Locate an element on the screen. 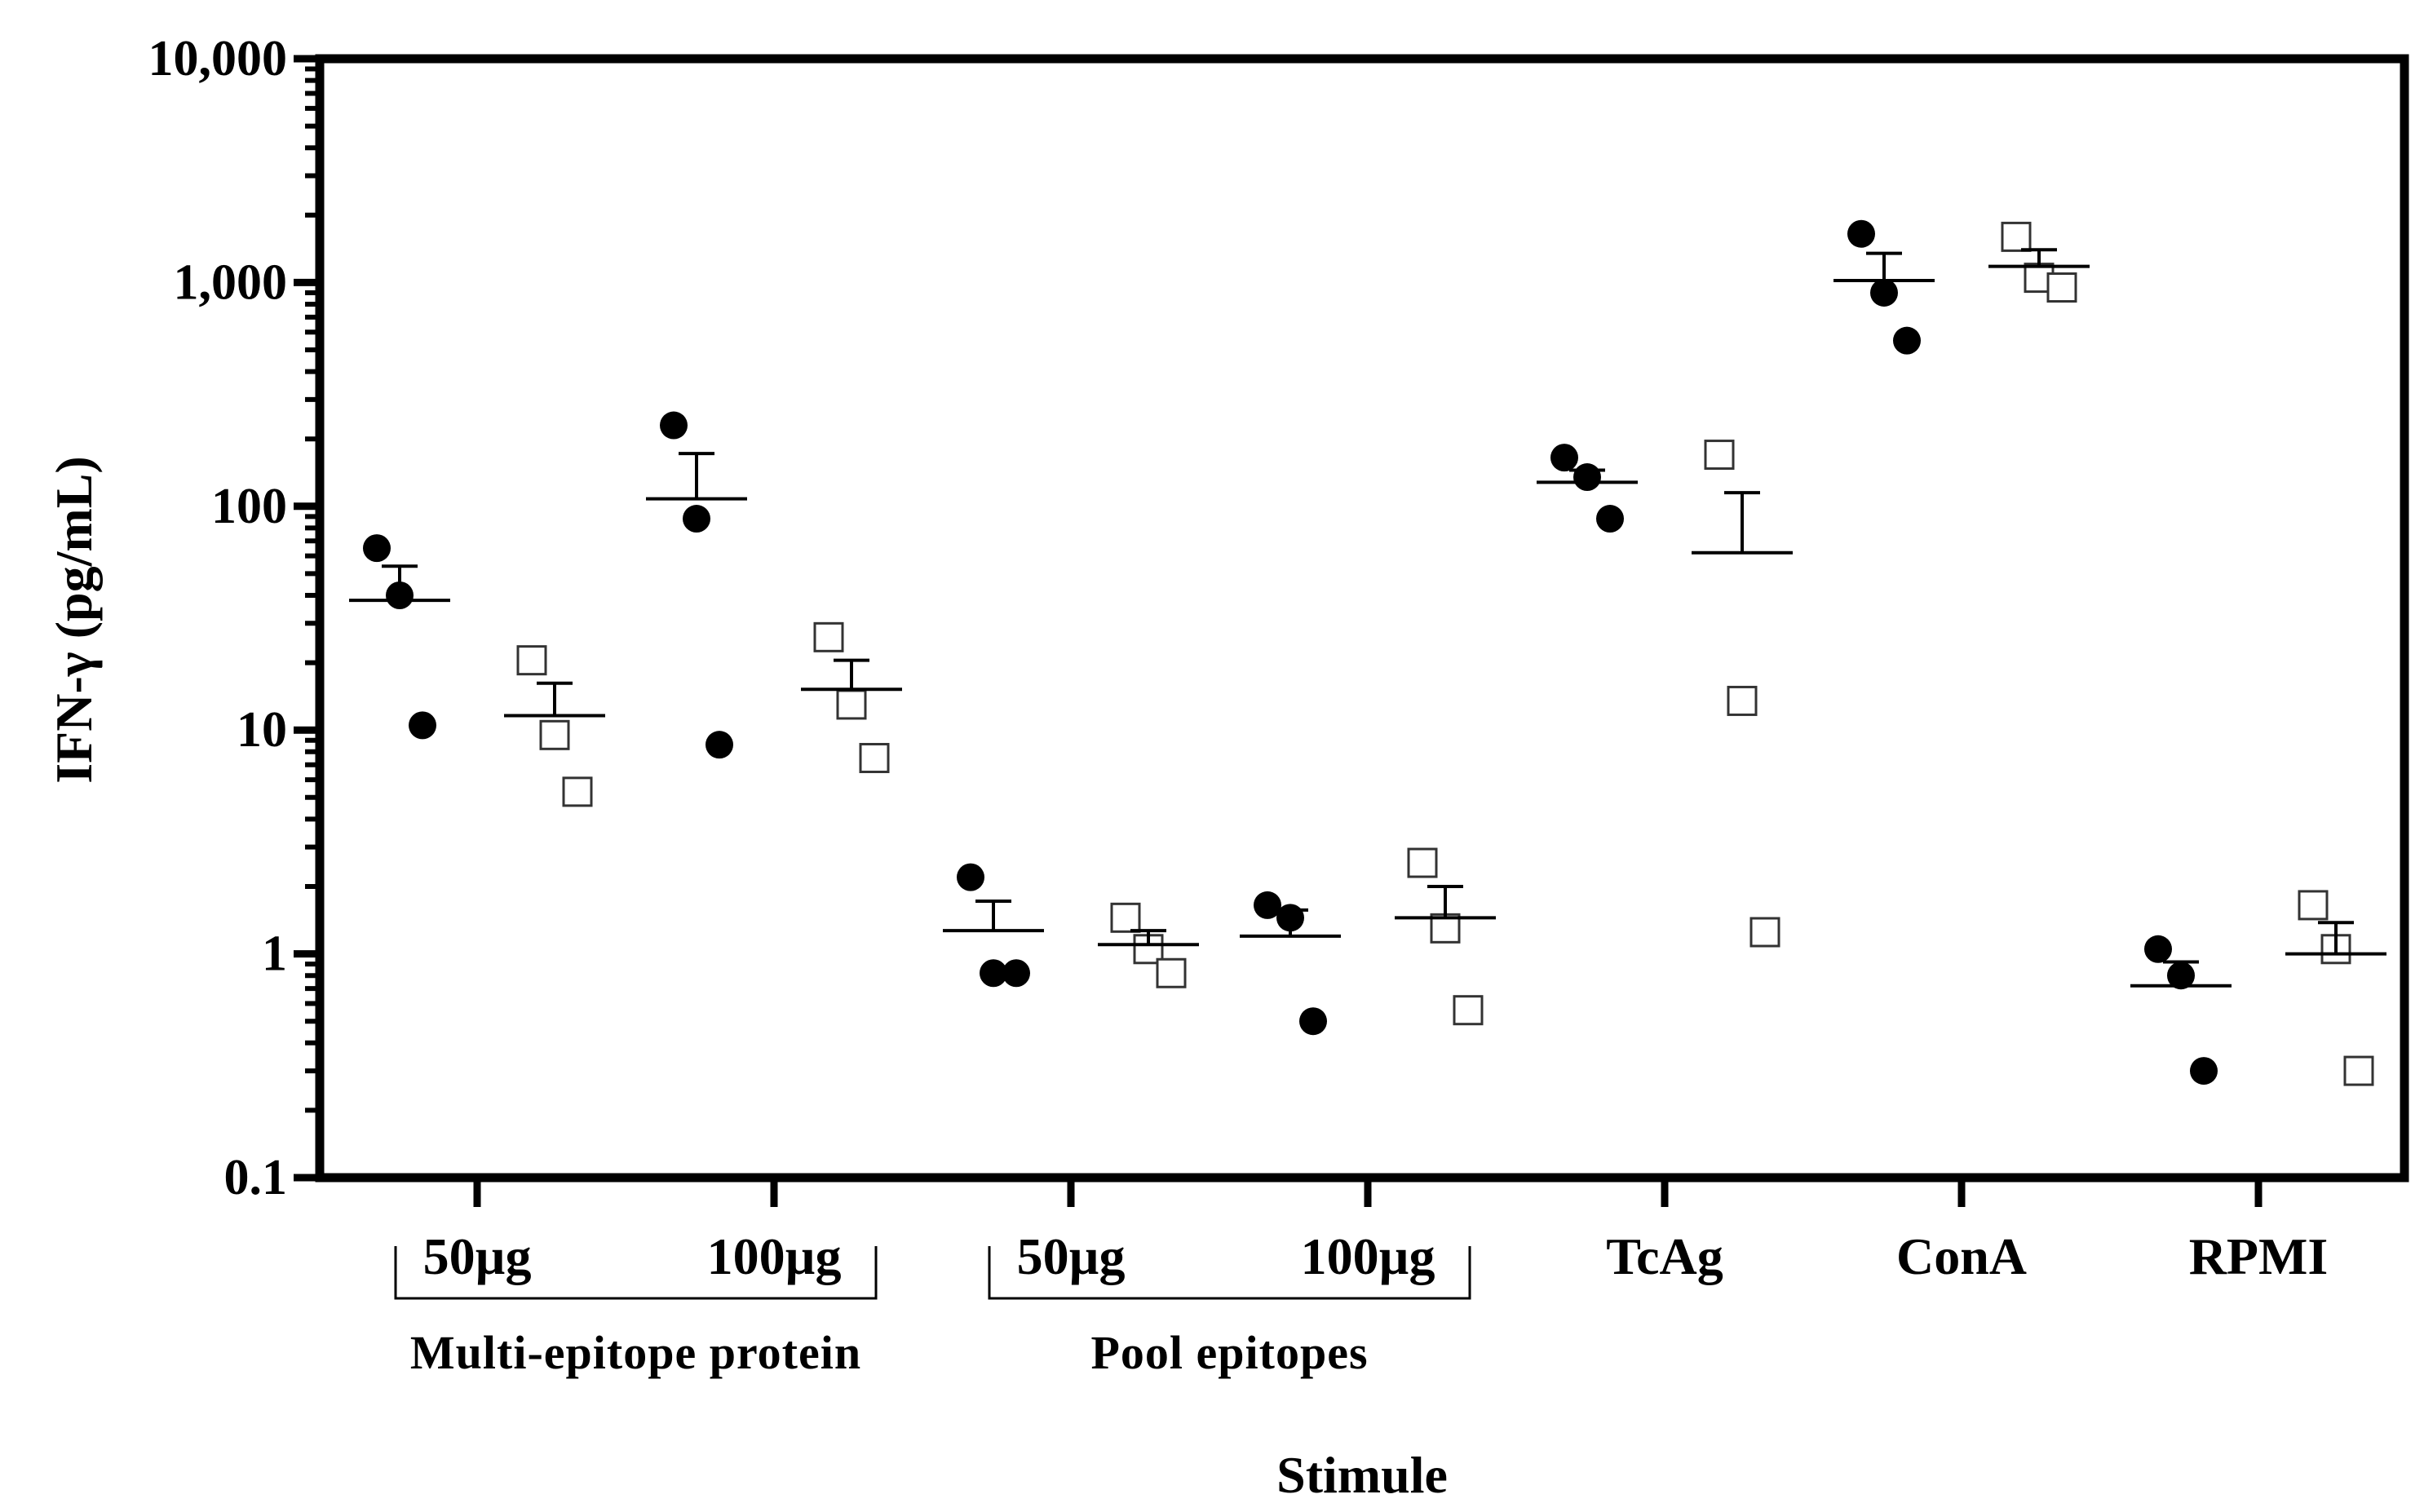 Image resolution: width=2424 pixels, height=1512 pixels. x-tick-label: RPMI is located at coordinates (2259, 1256).